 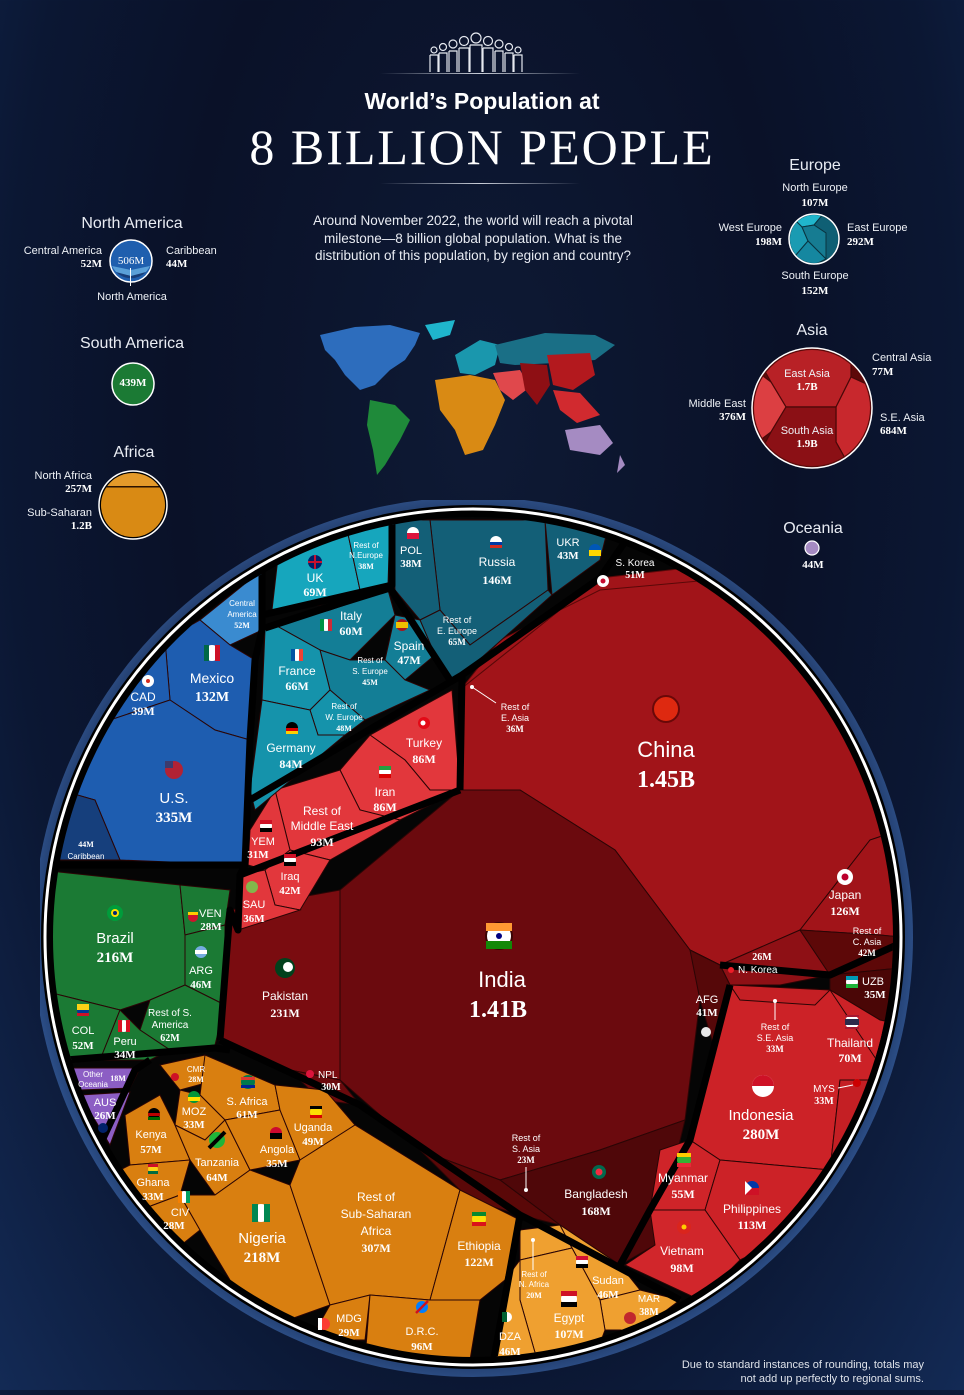 I want to click on map-europe, so click(x=477, y=357).